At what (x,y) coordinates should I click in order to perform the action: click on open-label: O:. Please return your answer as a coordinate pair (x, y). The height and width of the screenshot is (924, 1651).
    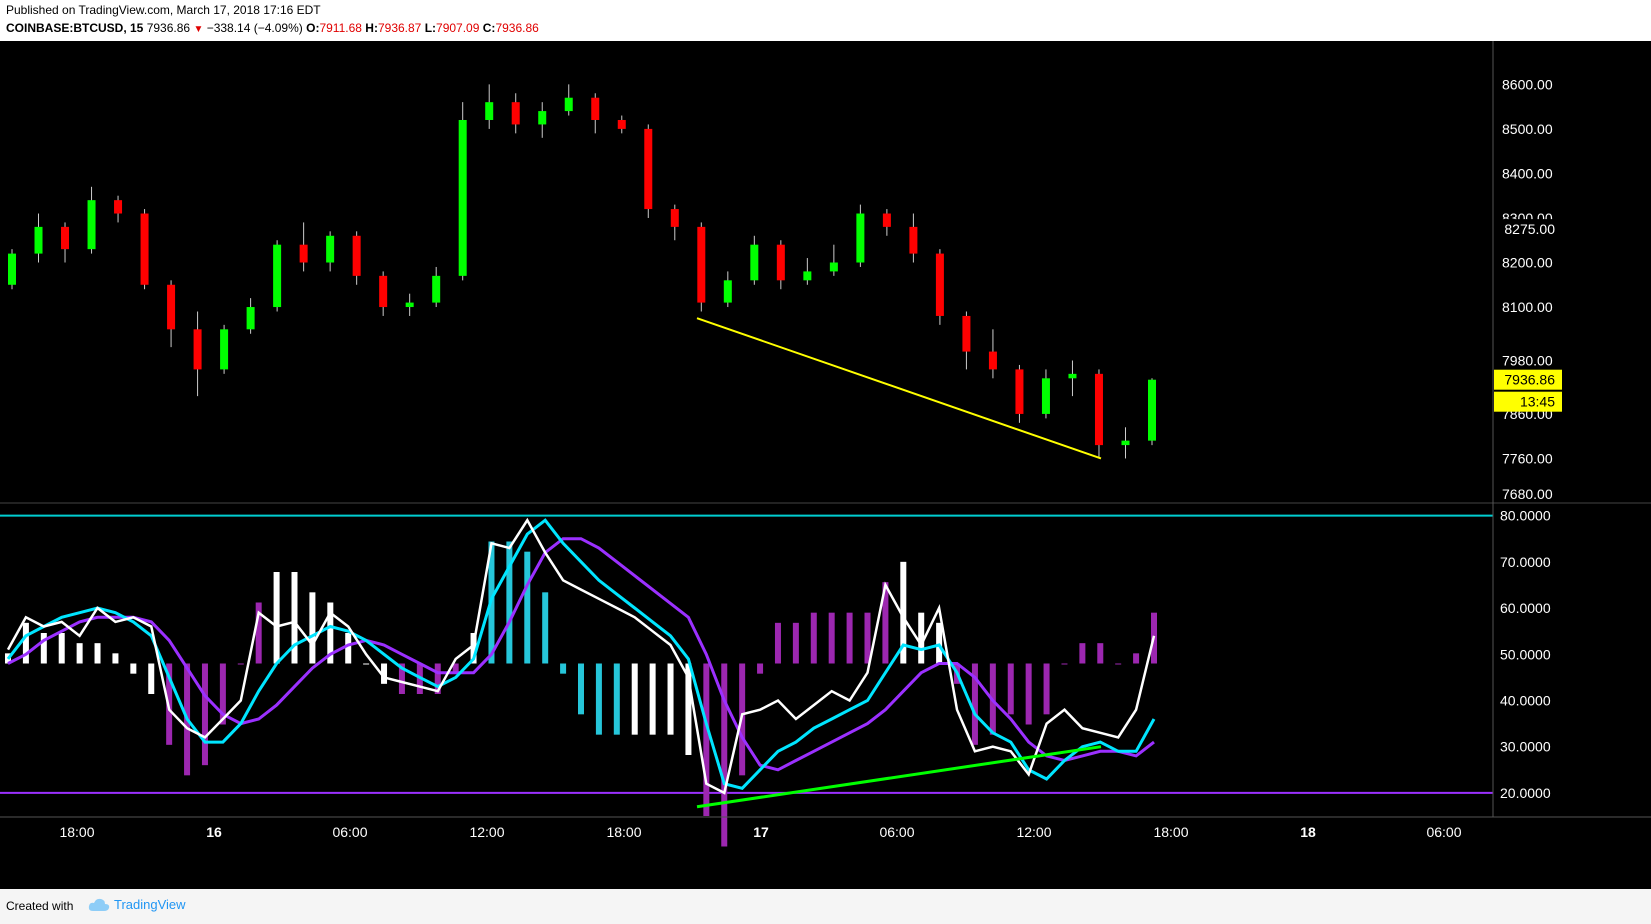
    Looking at the image, I should click on (313, 28).